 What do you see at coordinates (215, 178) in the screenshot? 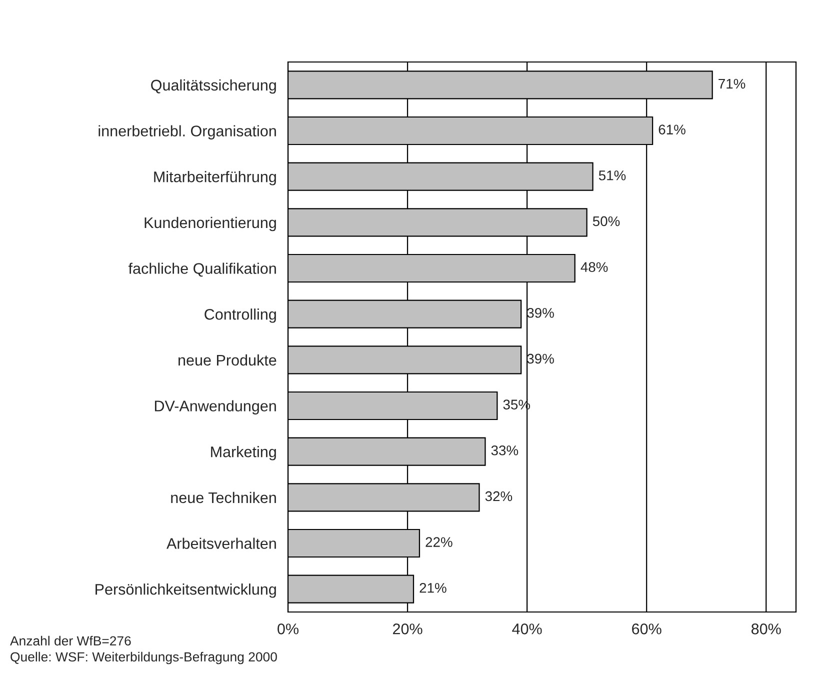
I see `y-tick-label: Mitarbeiterführung` at bounding box center [215, 178].